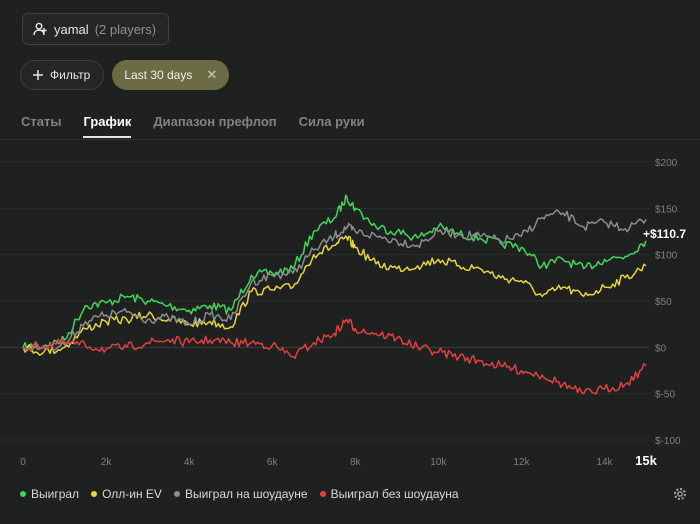  What do you see at coordinates (23, 462) in the screenshot?
I see `x-tick-label: 0` at bounding box center [23, 462].